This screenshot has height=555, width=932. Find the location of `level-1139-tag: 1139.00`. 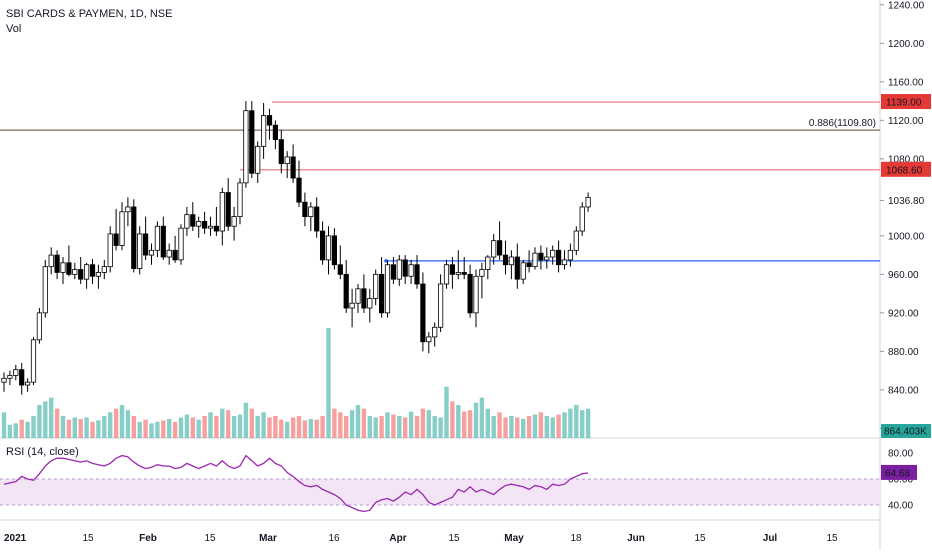

level-1139-tag: 1139.00 is located at coordinates (904, 103).